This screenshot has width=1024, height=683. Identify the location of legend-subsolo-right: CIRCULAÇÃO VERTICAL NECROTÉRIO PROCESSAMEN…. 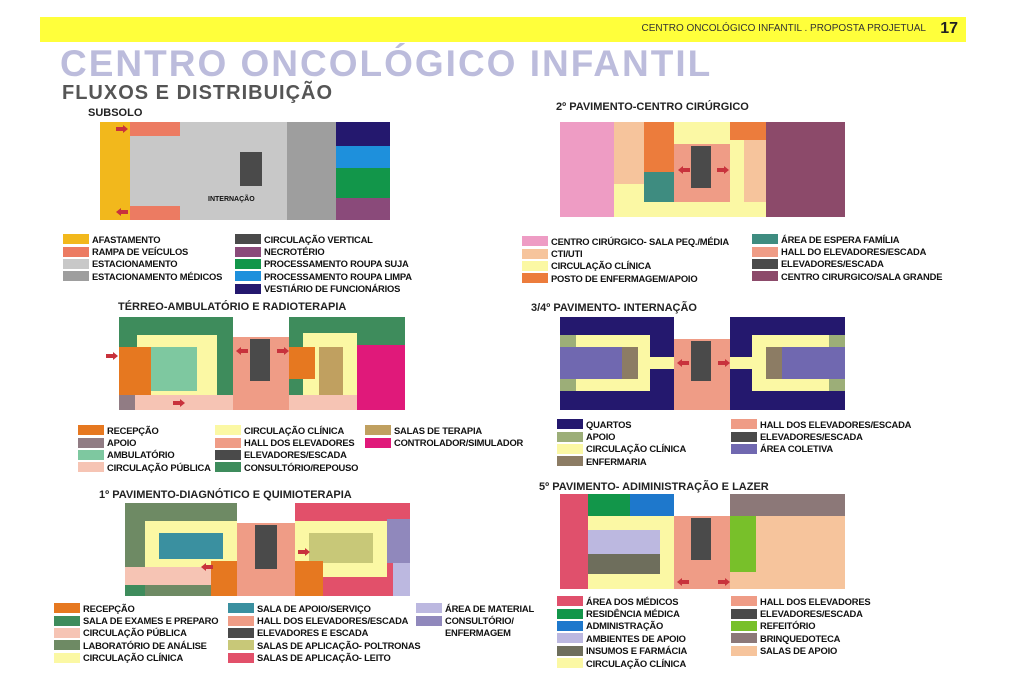
(323, 264).